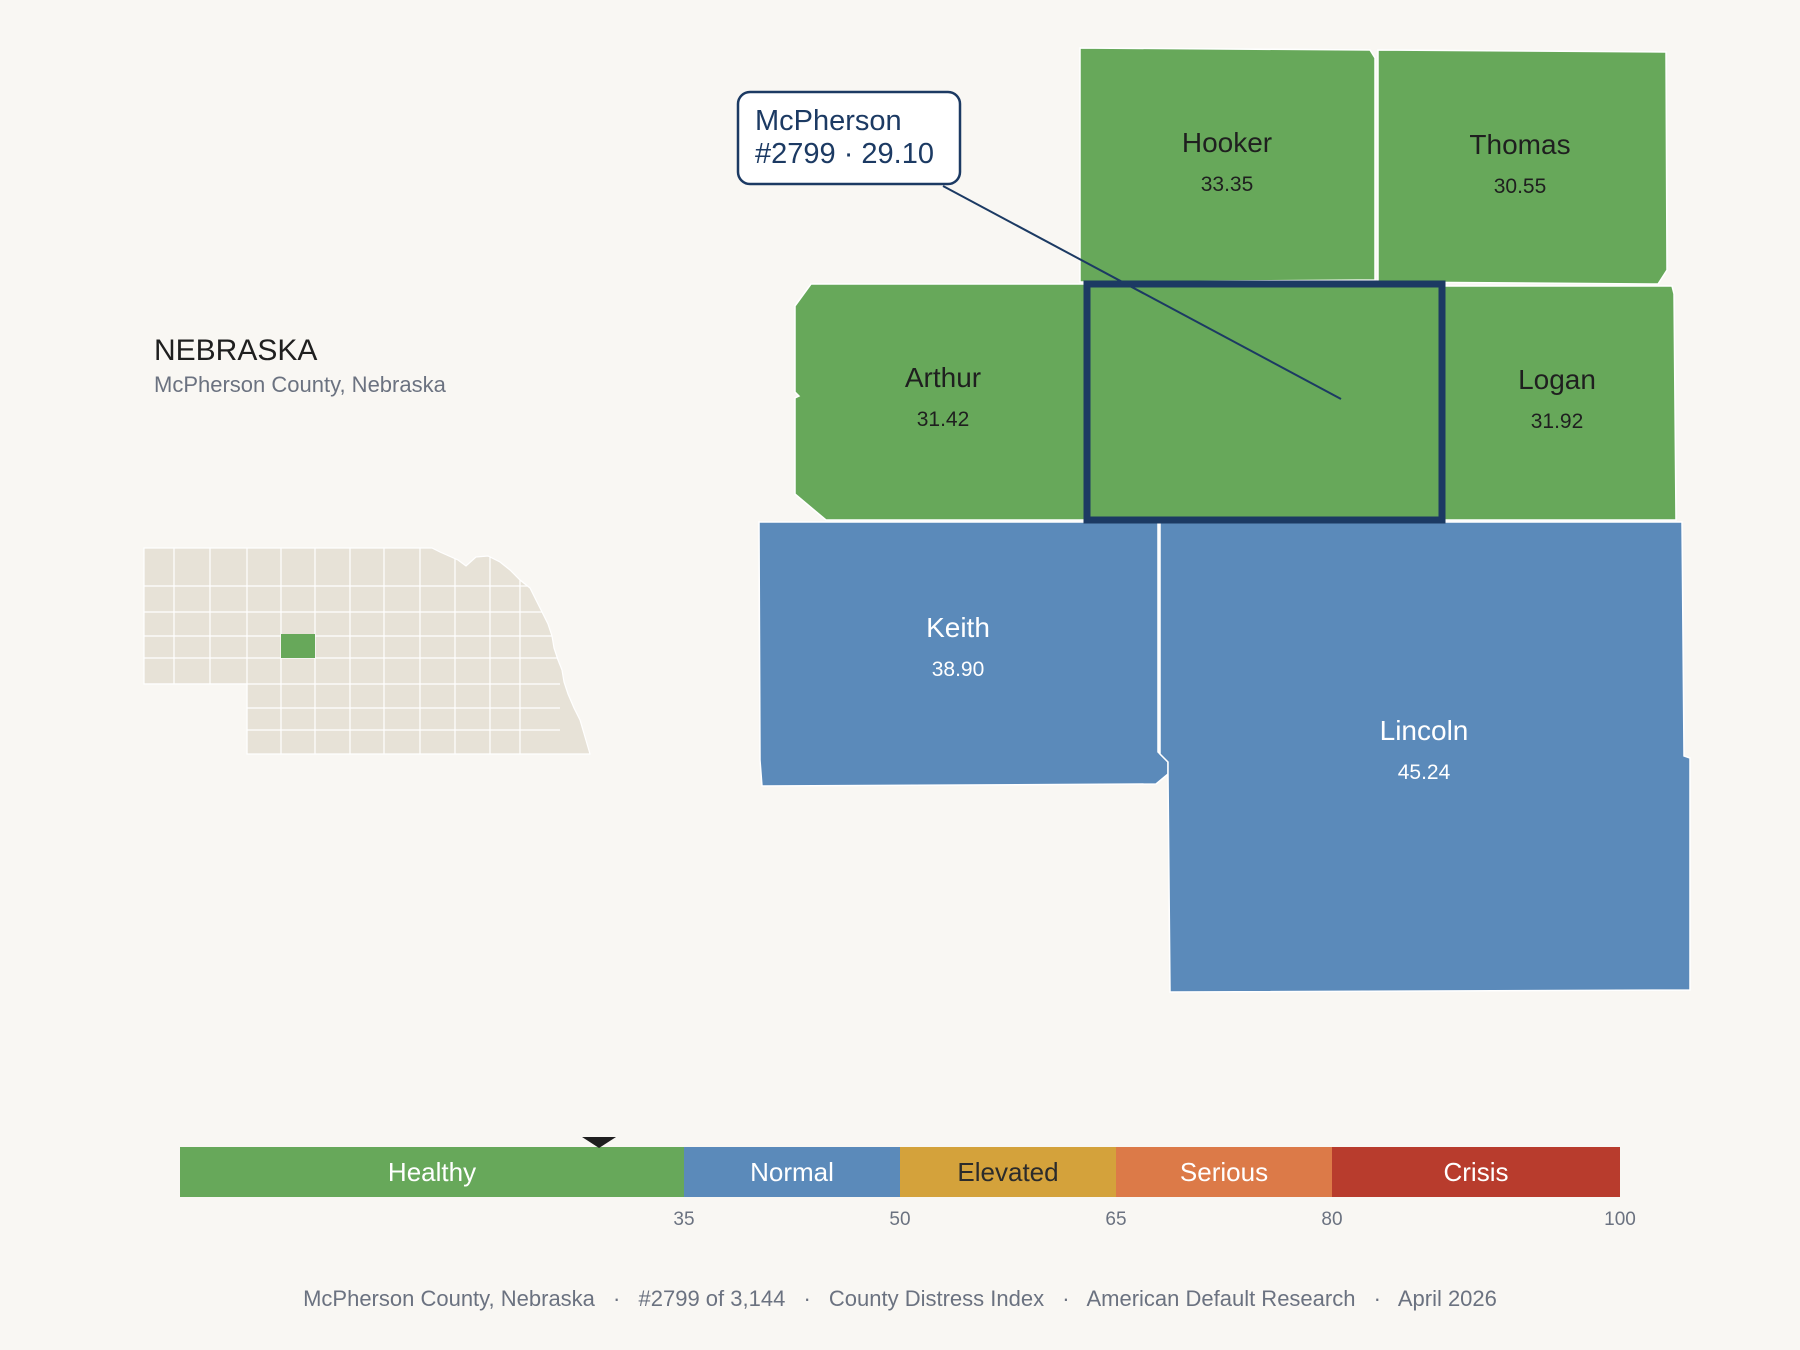  Describe the element at coordinates (1227, 142) in the screenshot. I see `county-label-hooker: Hooker` at that location.